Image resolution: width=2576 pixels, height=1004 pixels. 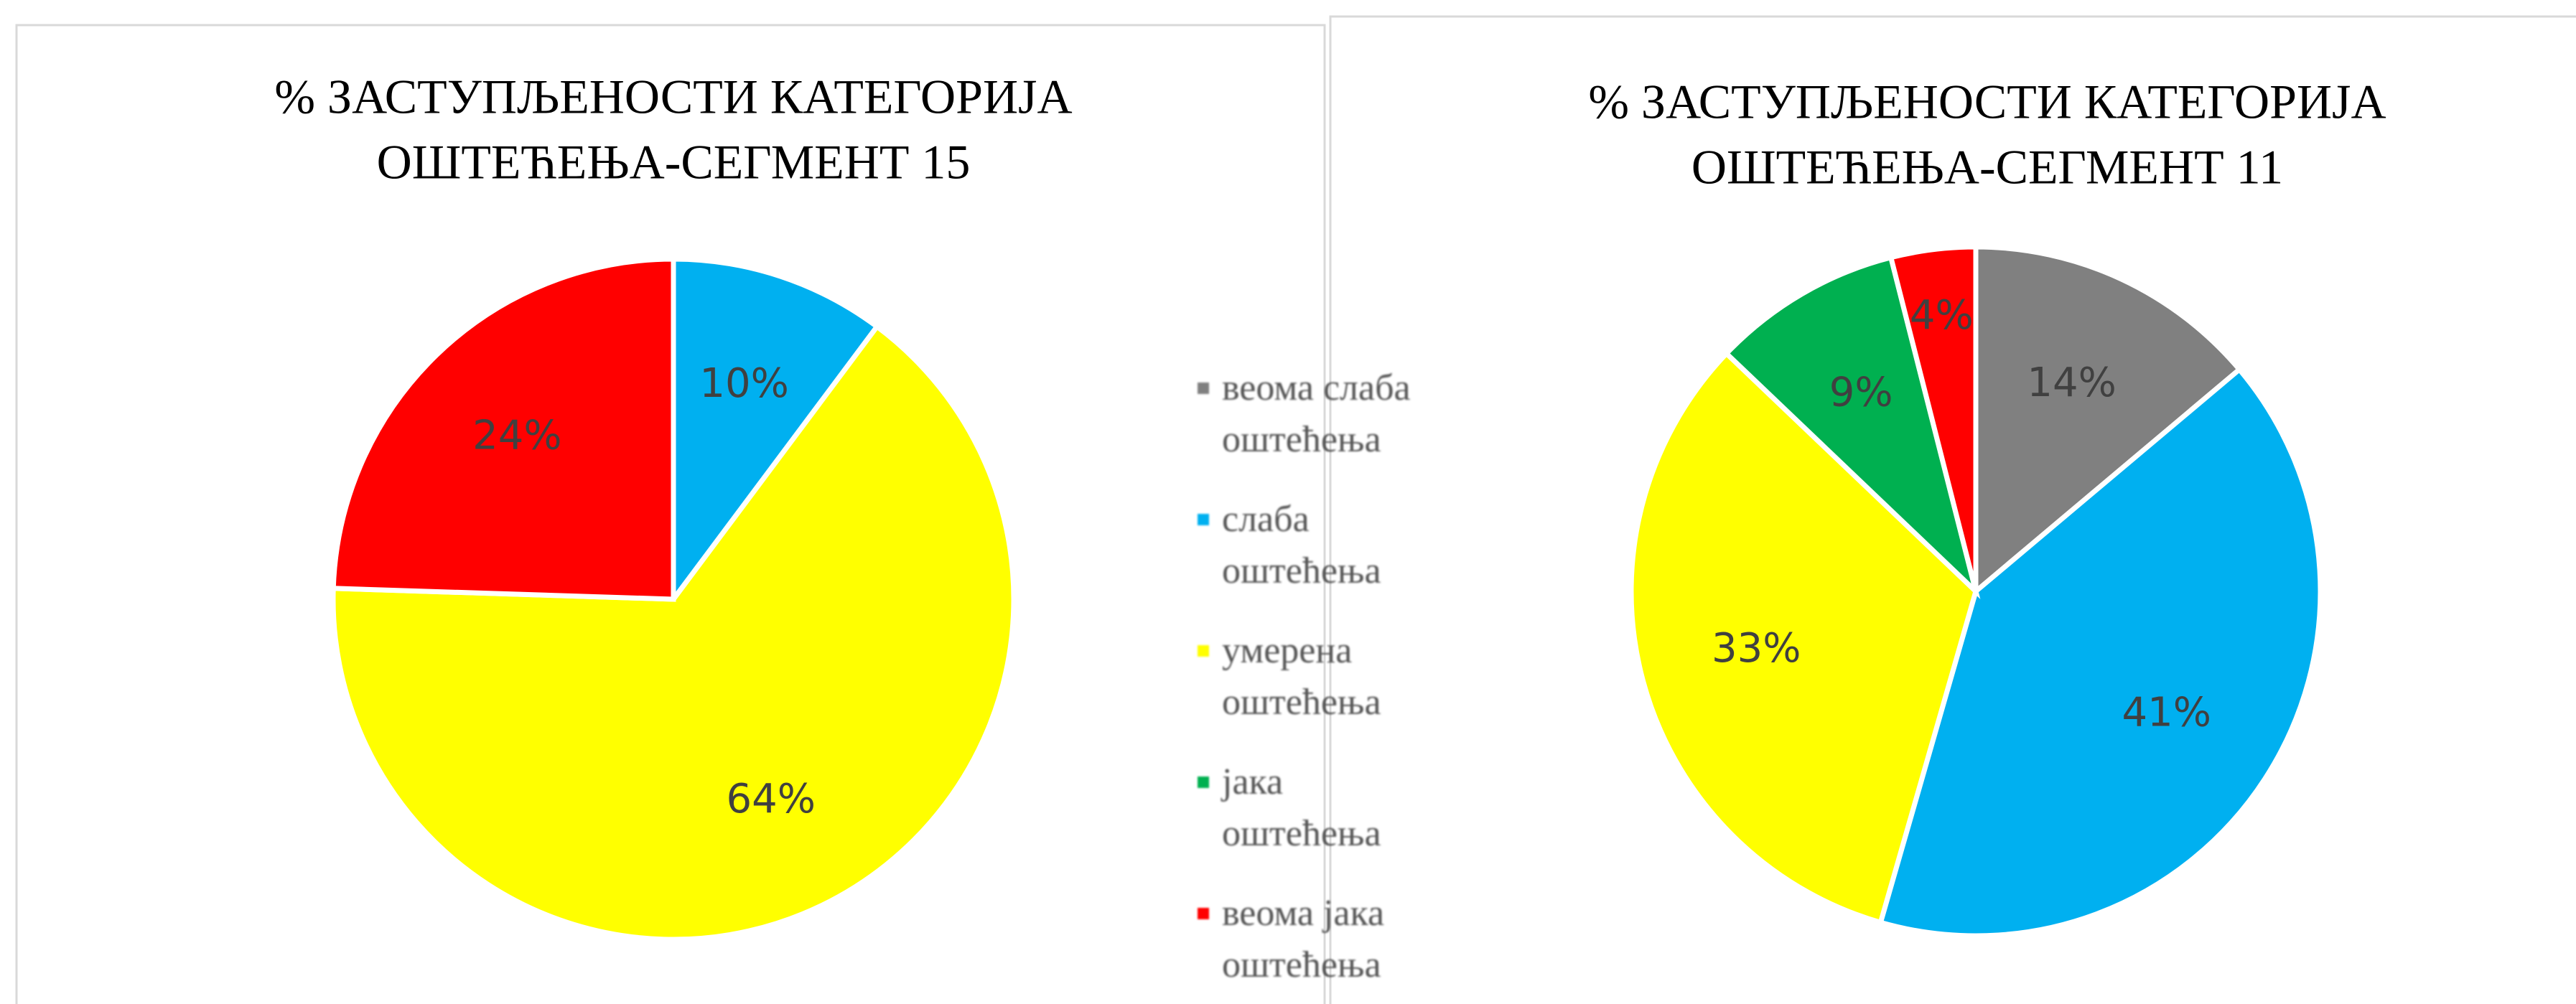 What do you see at coordinates (2166, 713) in the screenshot?
I see `data-label: 41%` at bounding box center [2166, 713].